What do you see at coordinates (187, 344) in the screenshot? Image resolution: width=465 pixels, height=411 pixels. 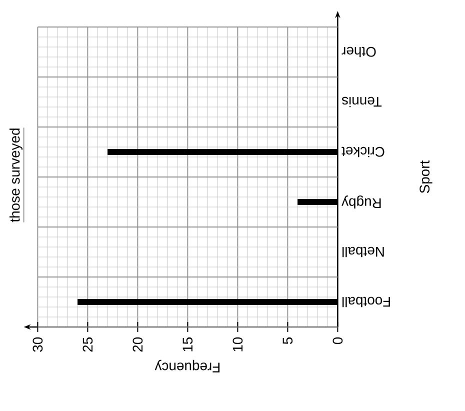 I see `x-tick-label: 15` at bounding box center [187, 344].